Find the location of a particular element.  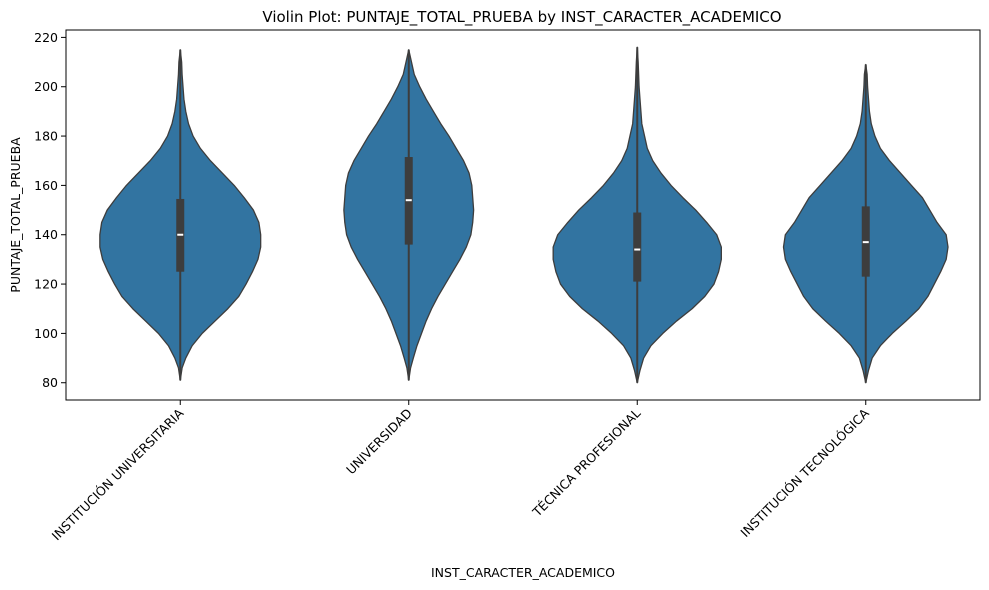

y-tick-label: 120 is located at coordinates (46, 284).